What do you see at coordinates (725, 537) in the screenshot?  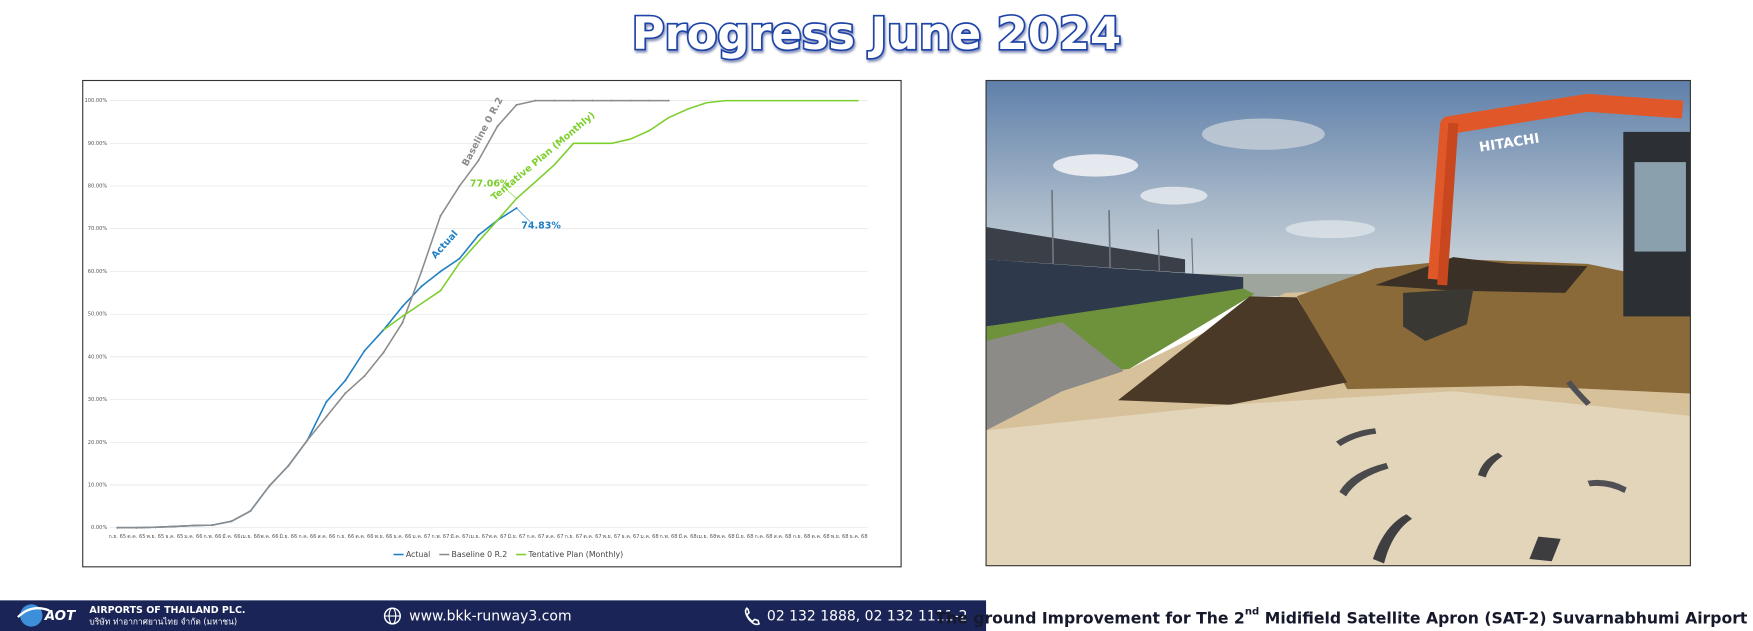 I see `x-tick-label: พ.ค. 68` at bounding box center [725, 537].